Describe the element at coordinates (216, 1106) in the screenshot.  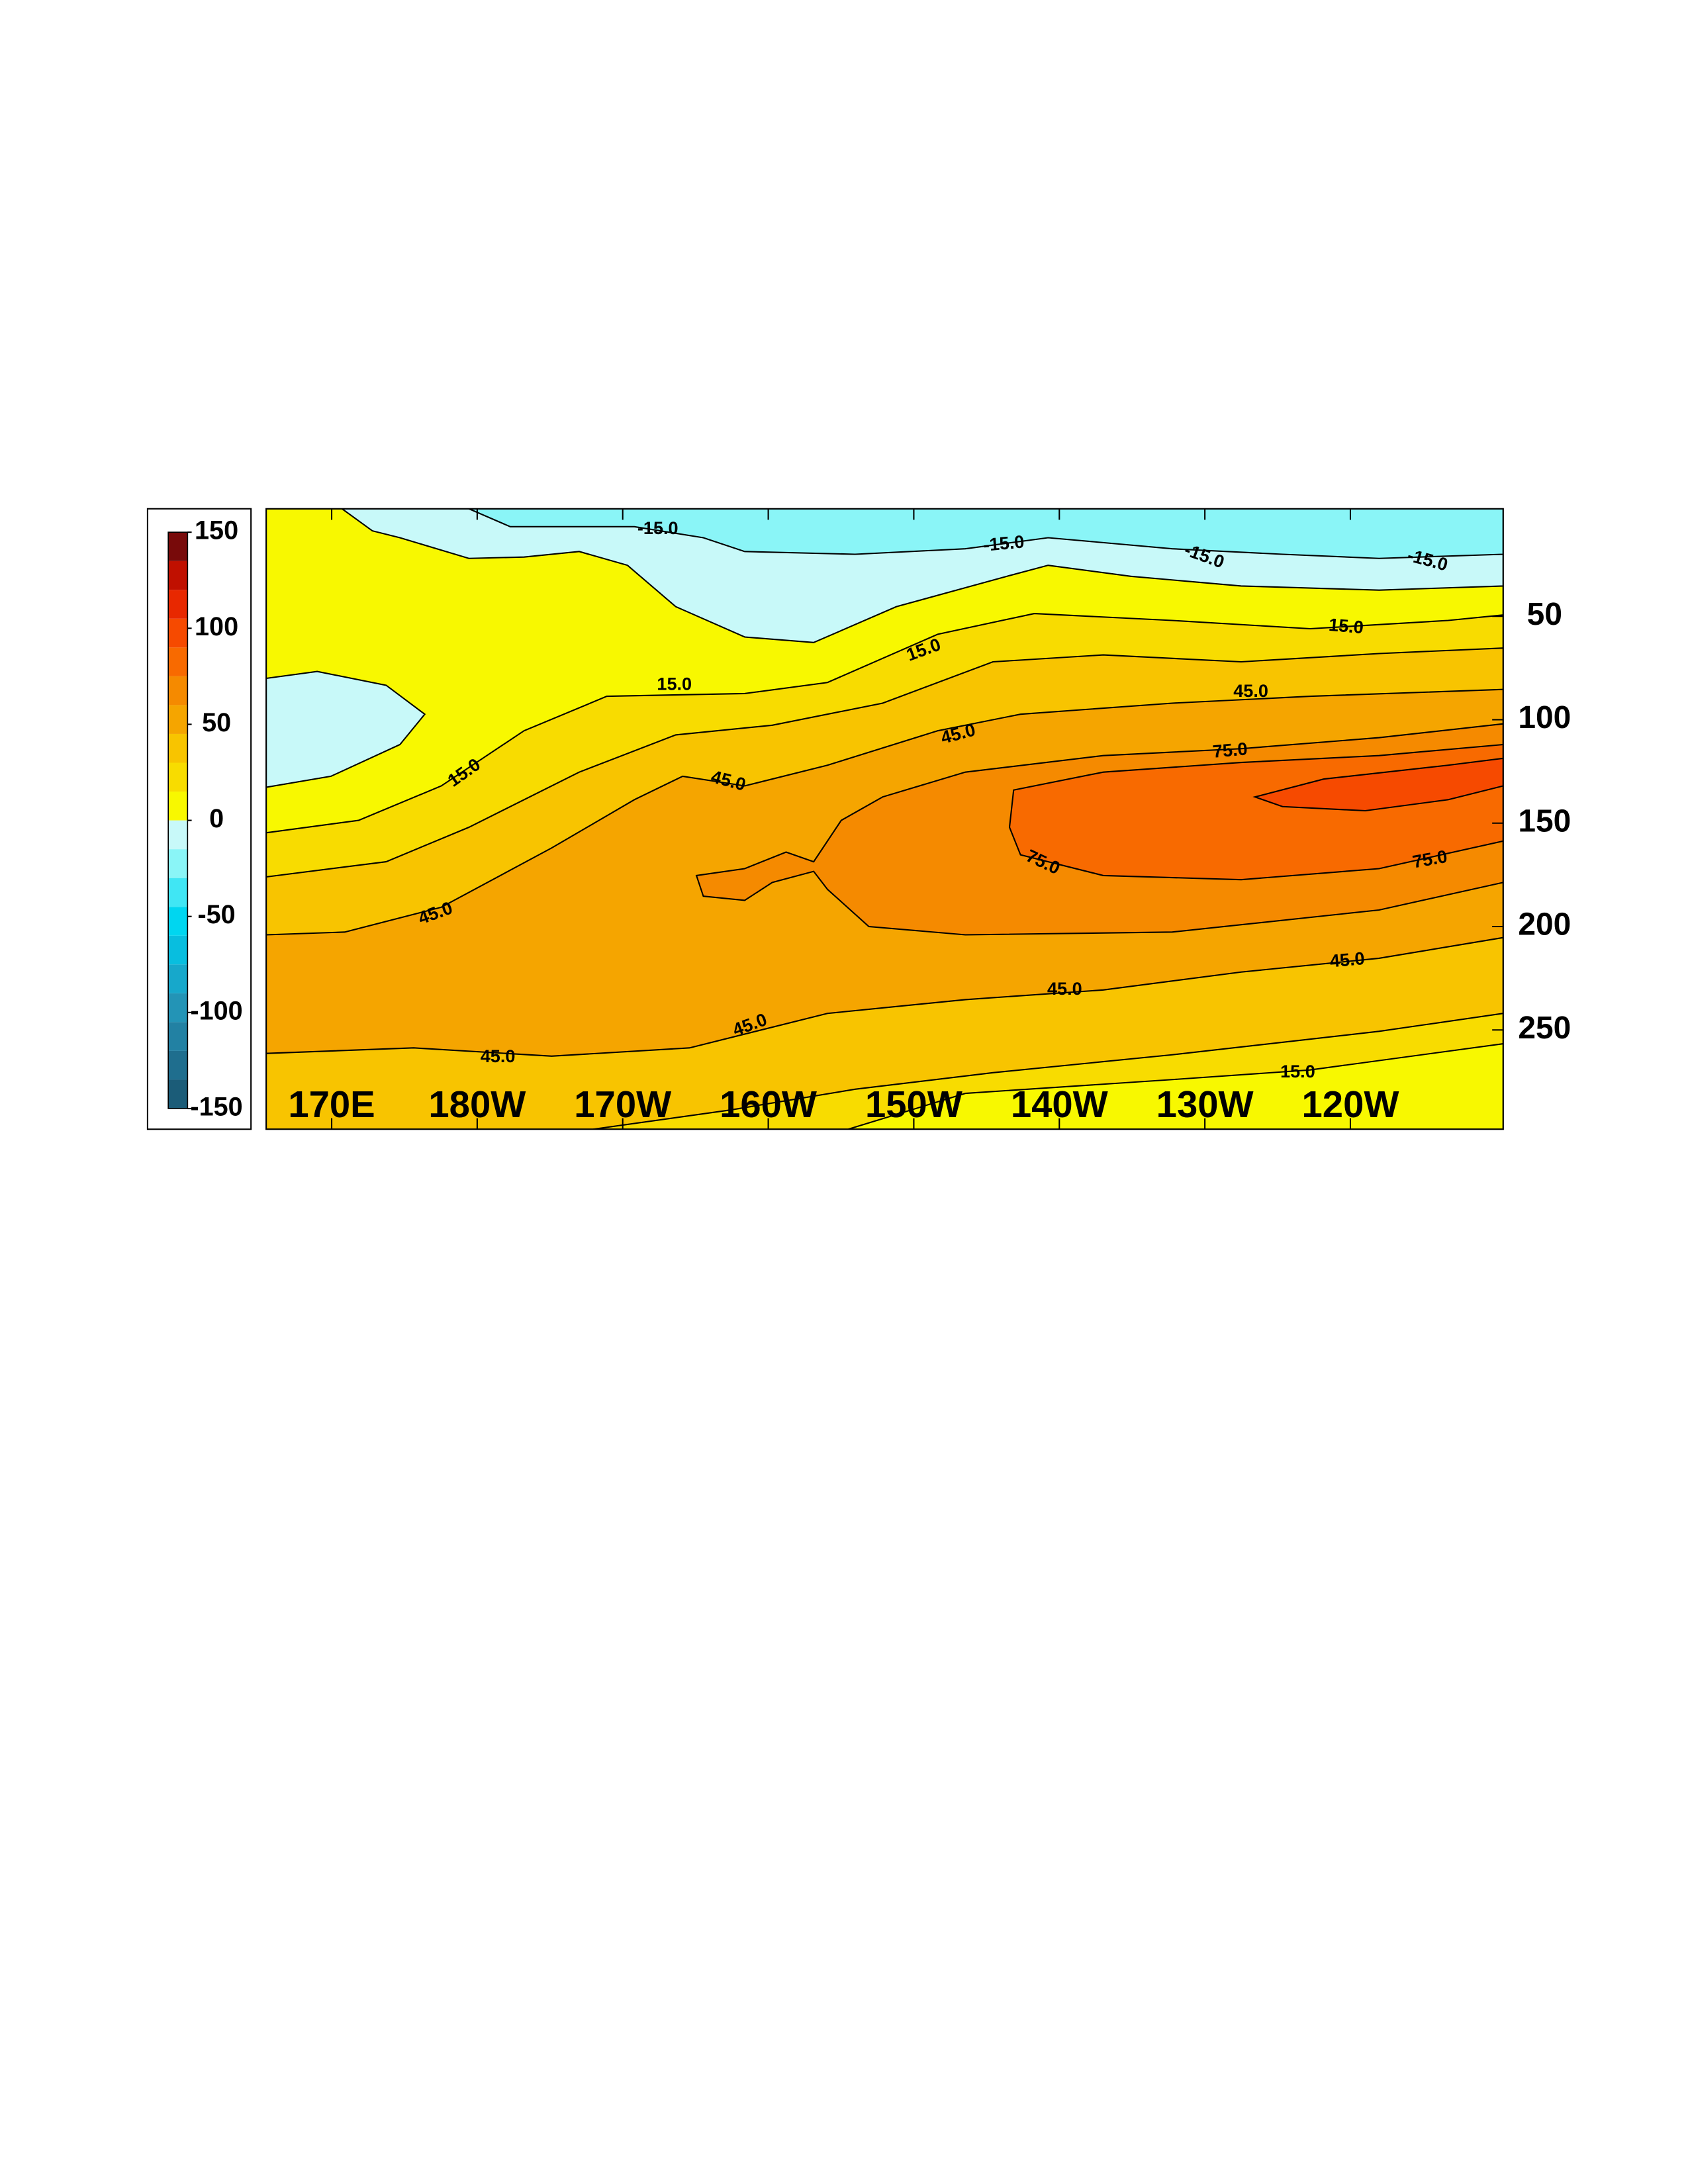
I see `colorbar-tick-label: -150` at that location.